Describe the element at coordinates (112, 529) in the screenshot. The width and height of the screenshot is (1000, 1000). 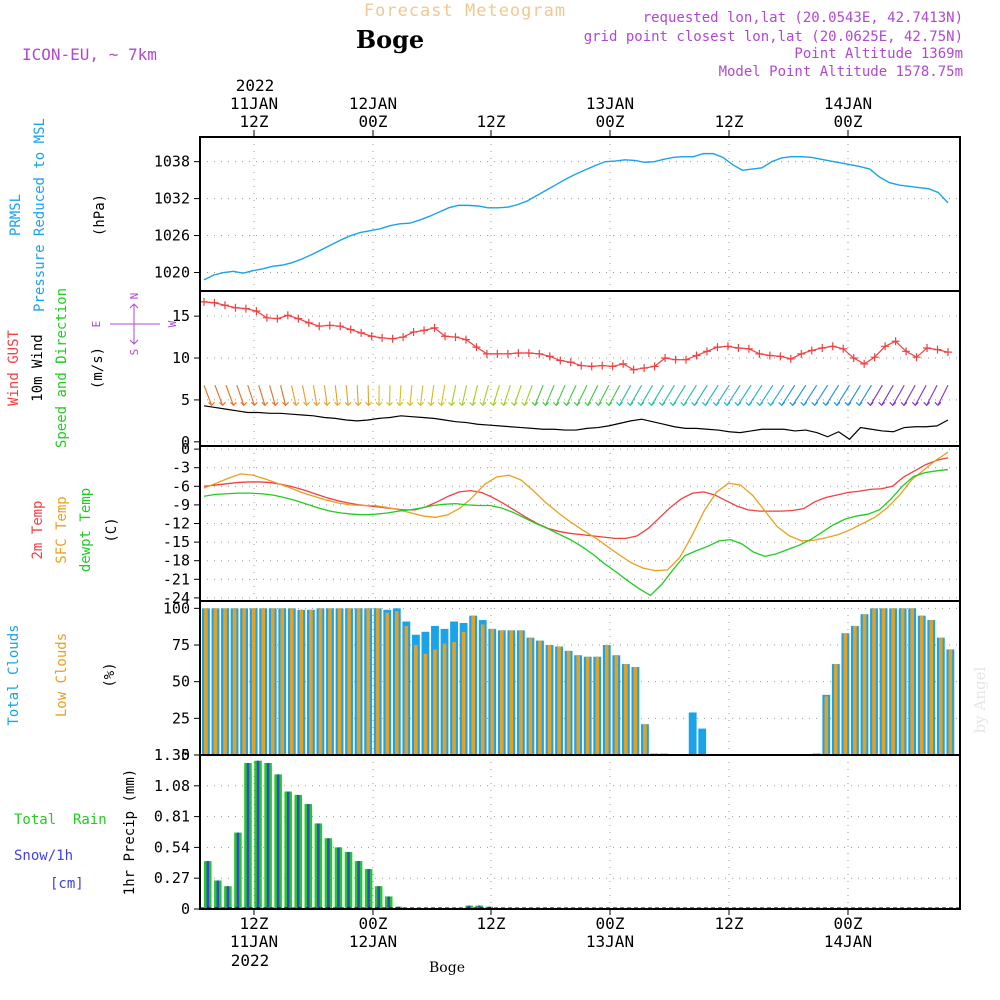
I see `temp-unit: (C)` at that location.